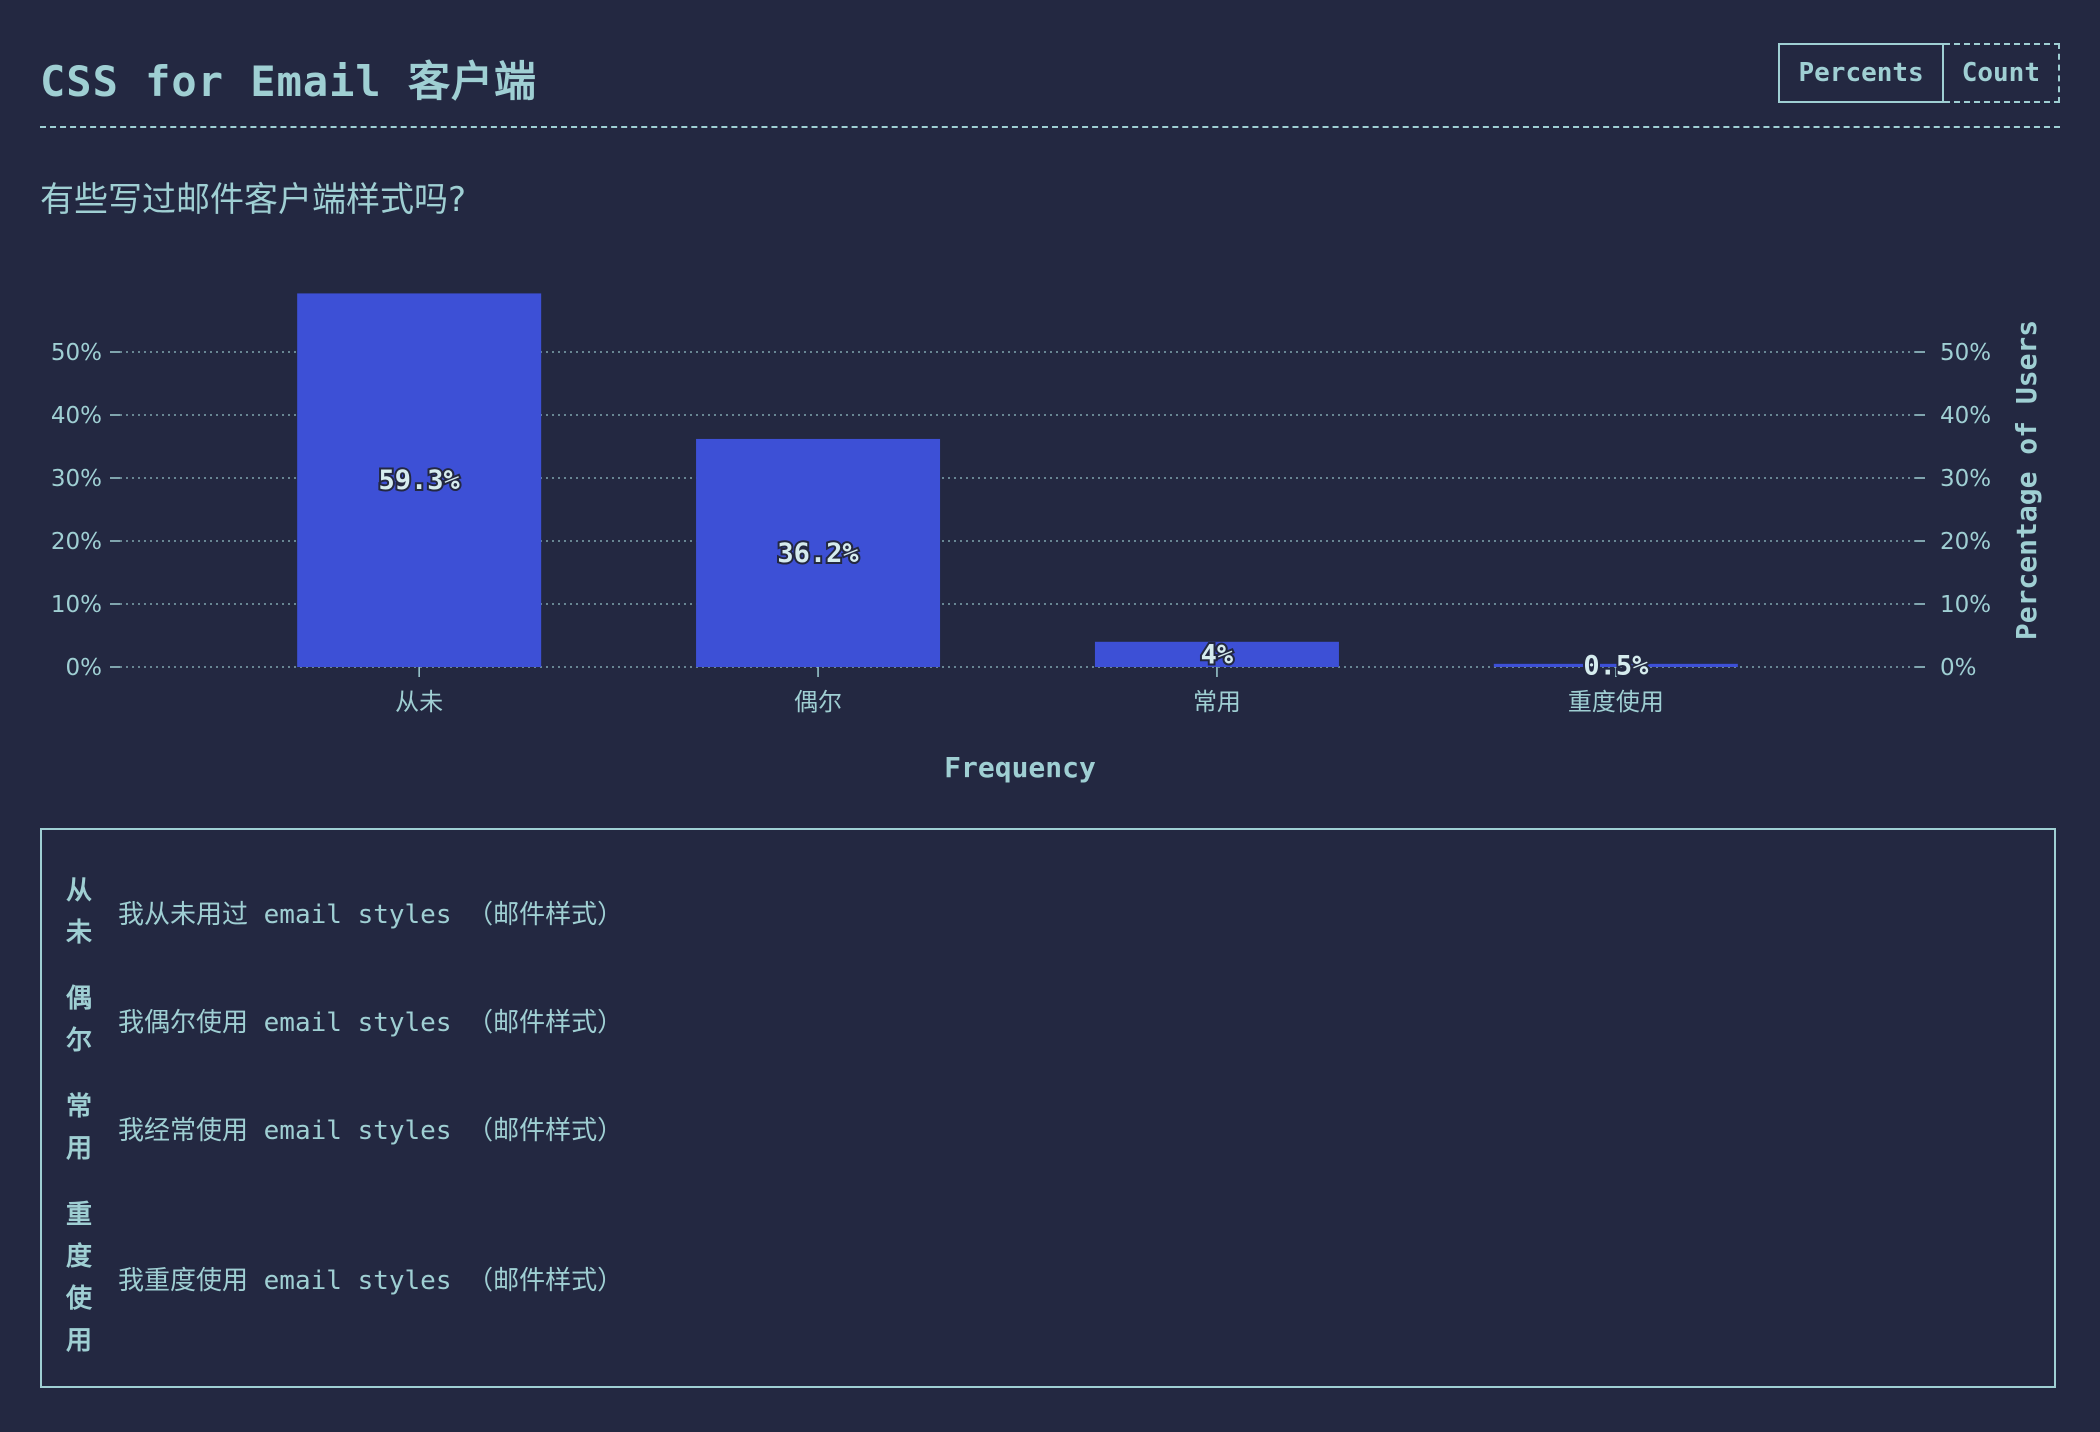 This screenshot has height=1432, width=2100. What do you see at coordinates (76, 605) in the screenshot?
I see `y-tick-label-left: 10%` at bounding box center [76, 605].